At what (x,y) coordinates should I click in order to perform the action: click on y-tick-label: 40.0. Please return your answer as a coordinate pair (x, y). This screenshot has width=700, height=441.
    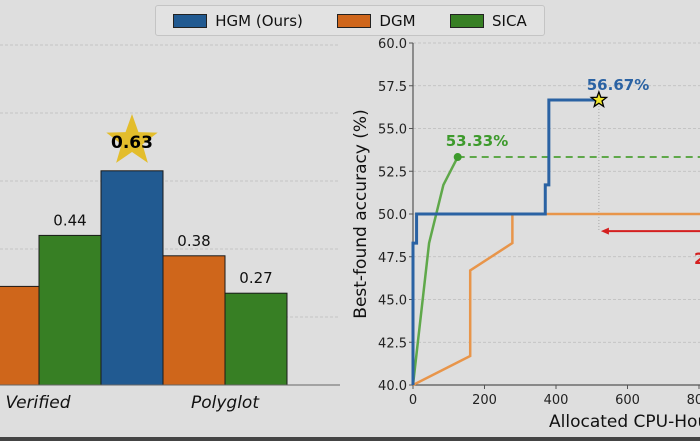
    Looking at the image, I should click on (392, 386).